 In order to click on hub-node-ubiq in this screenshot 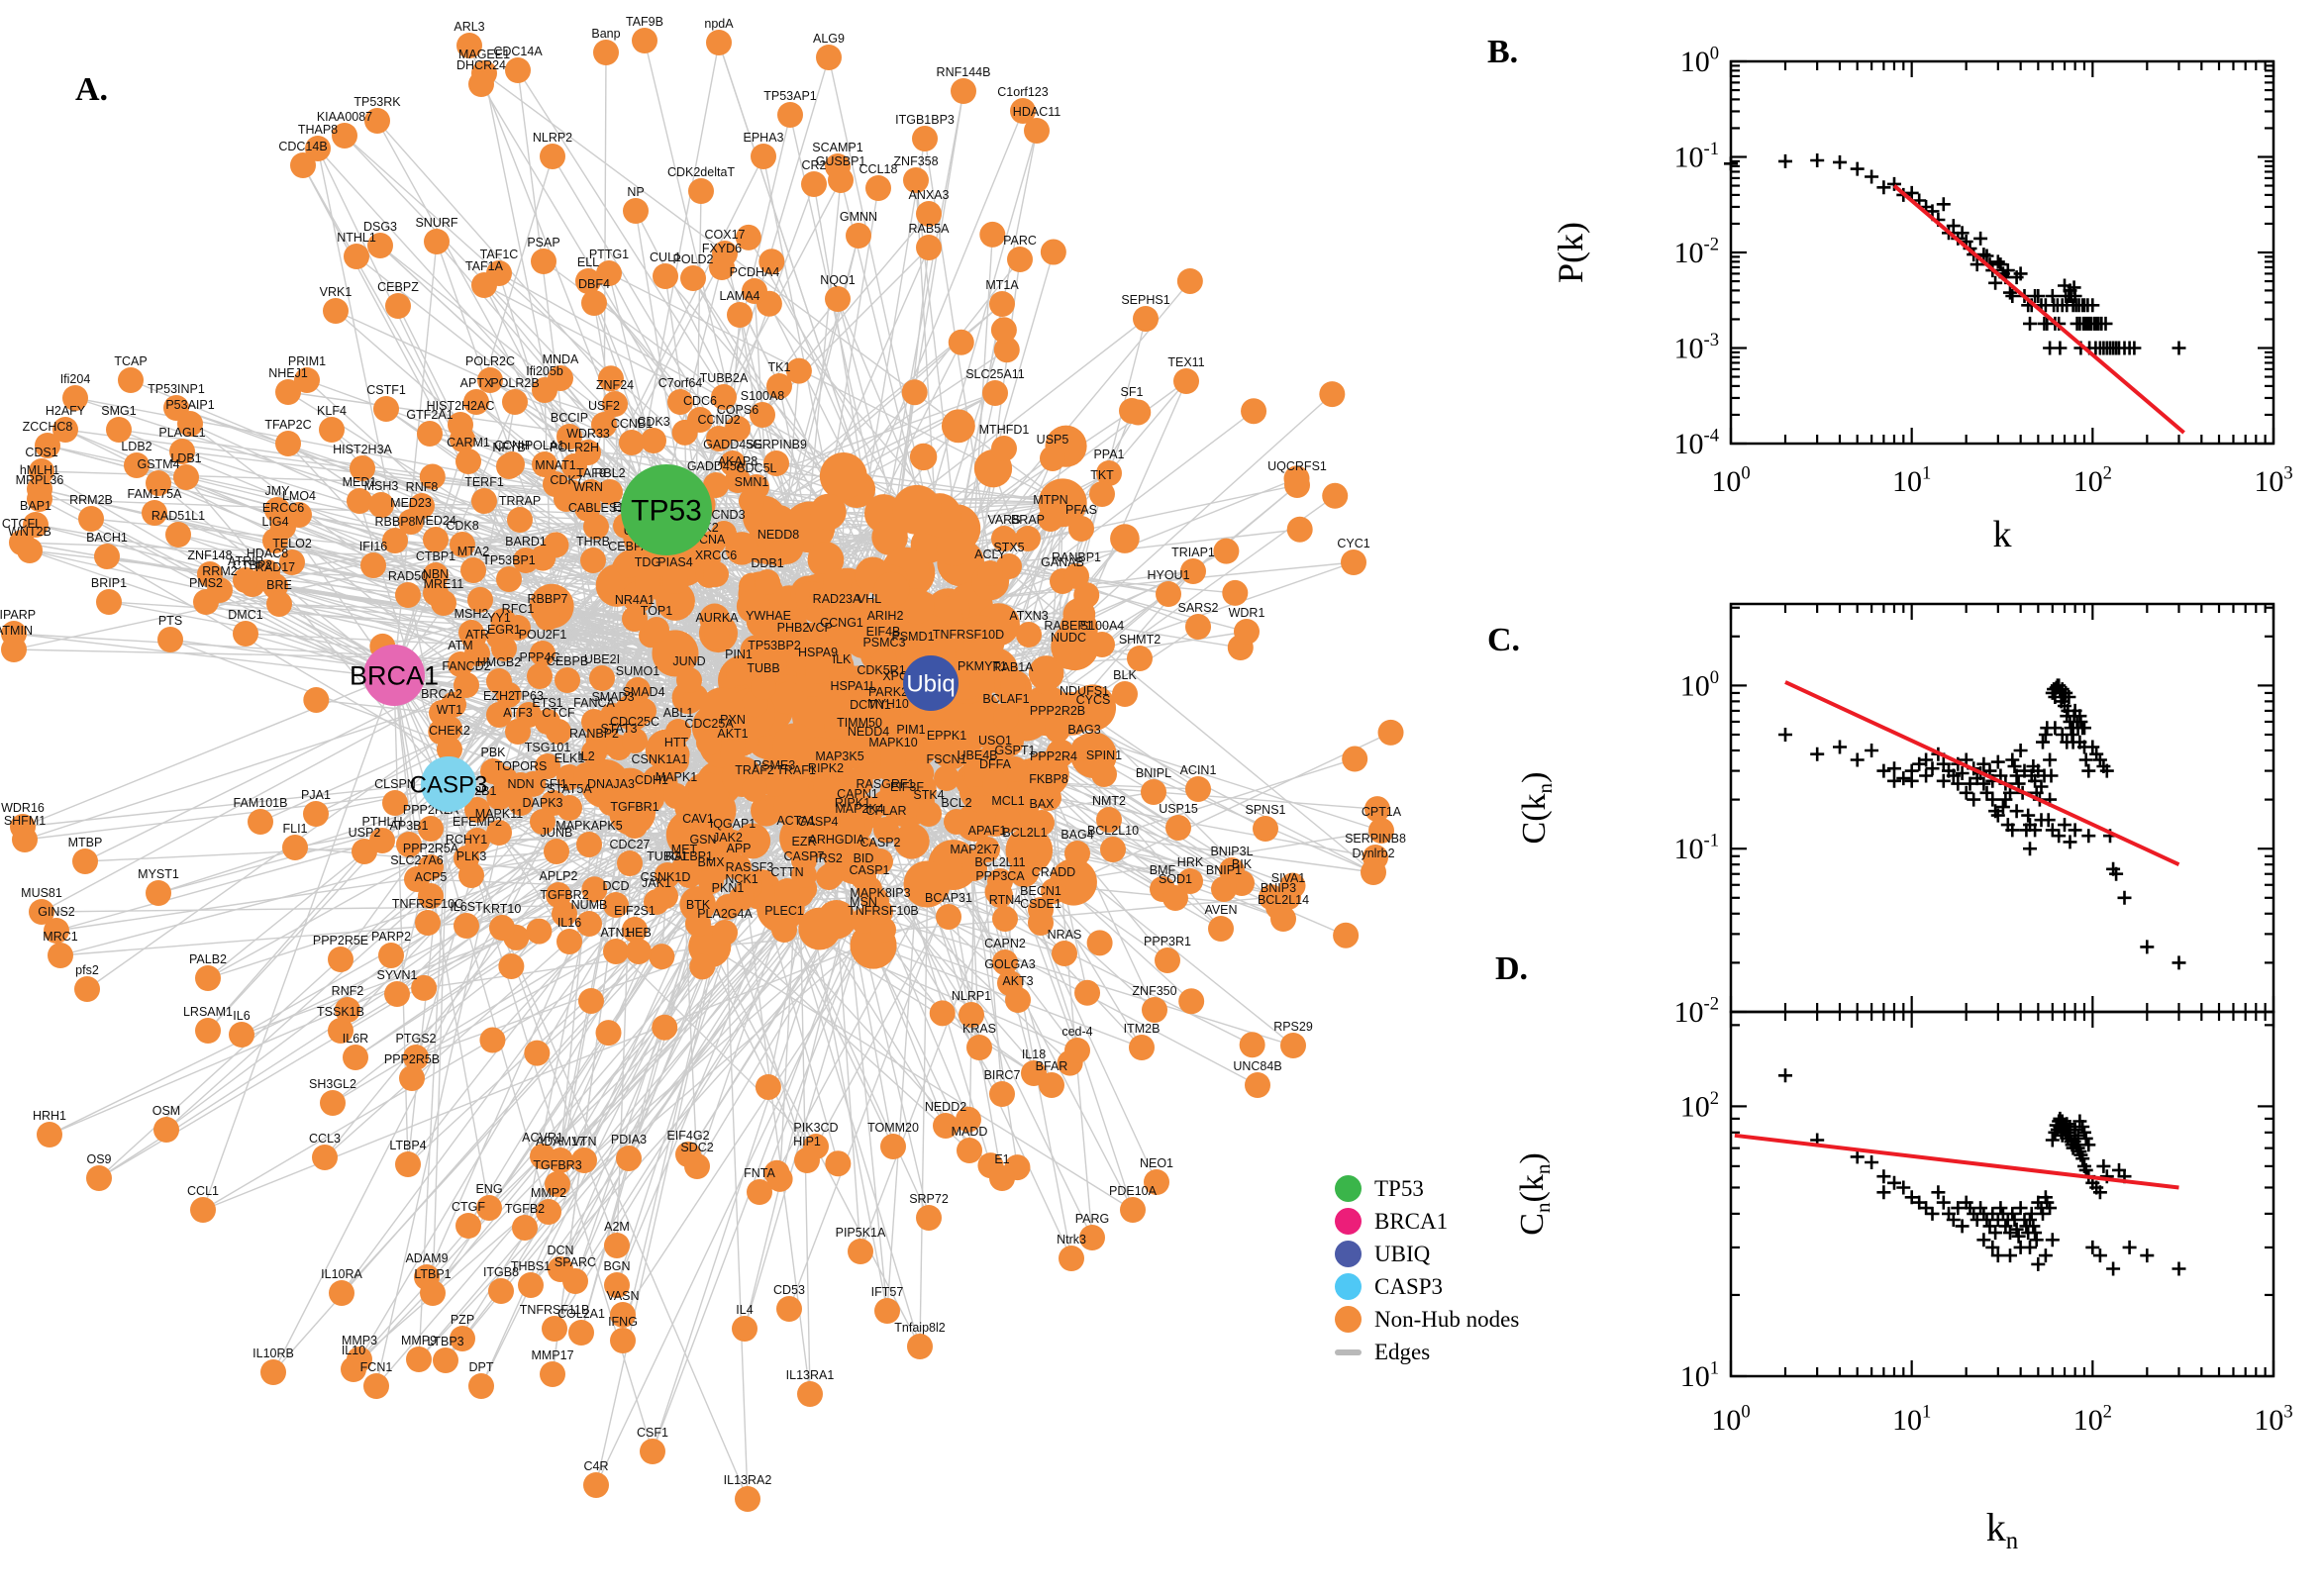, I will do `click(931, 683)`.